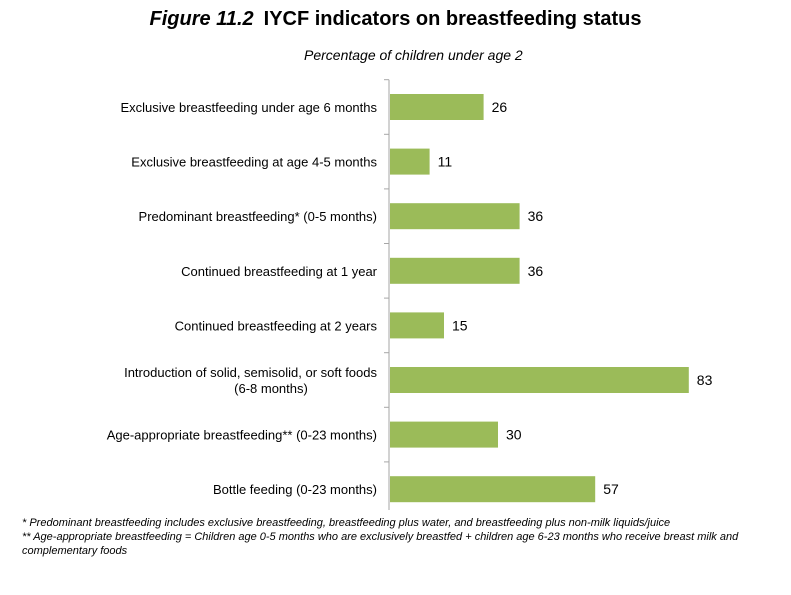 The height and width of the screenshot is (595, 791). I want to click on data-label-4: 36, so click(536, 271).